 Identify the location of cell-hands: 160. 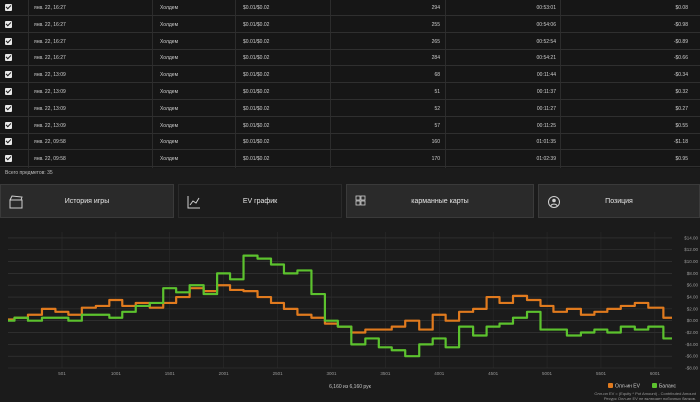
(435, 142).